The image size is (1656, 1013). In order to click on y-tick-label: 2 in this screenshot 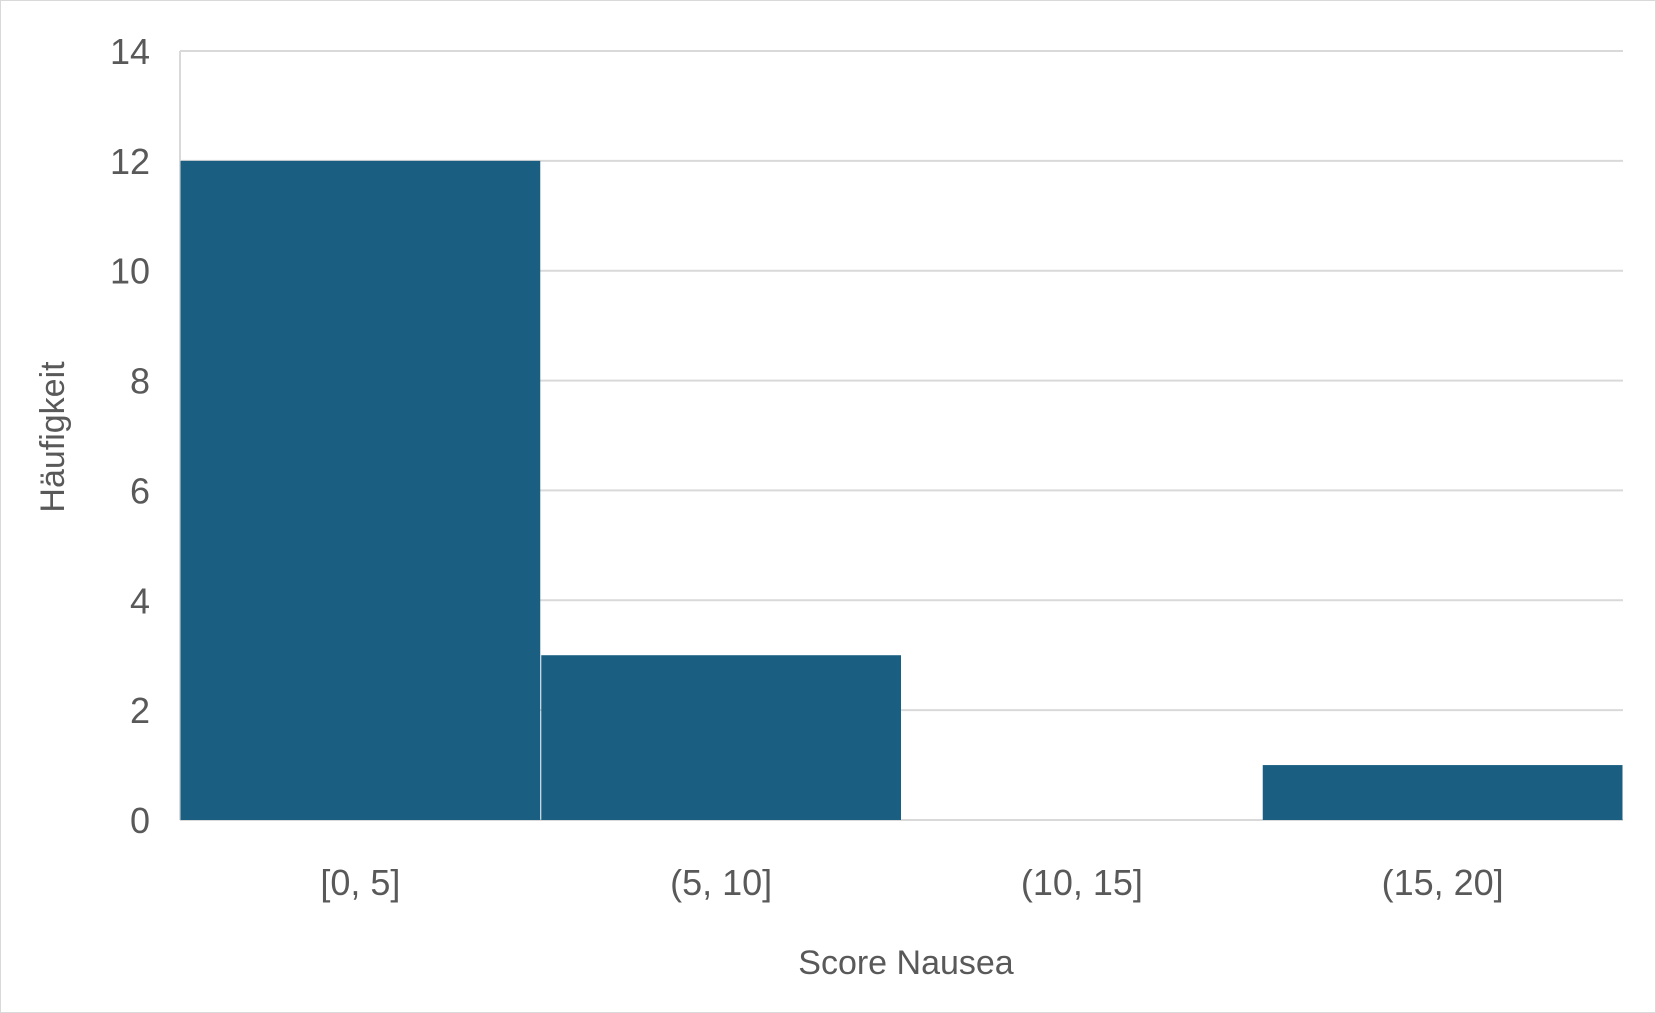, I will do `click(140, 710)`.